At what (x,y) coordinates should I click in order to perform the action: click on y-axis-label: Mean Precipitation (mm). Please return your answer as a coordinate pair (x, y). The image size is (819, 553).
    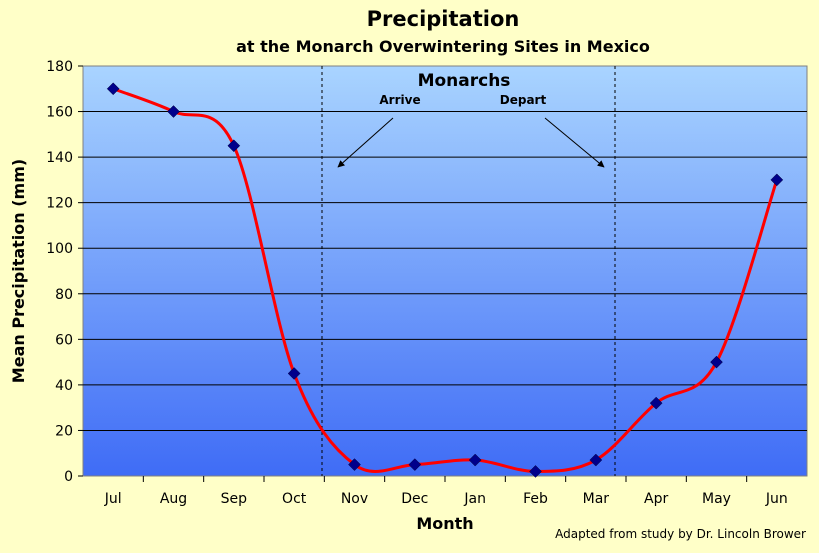
    Looking at the image, I should click on (18, 271).